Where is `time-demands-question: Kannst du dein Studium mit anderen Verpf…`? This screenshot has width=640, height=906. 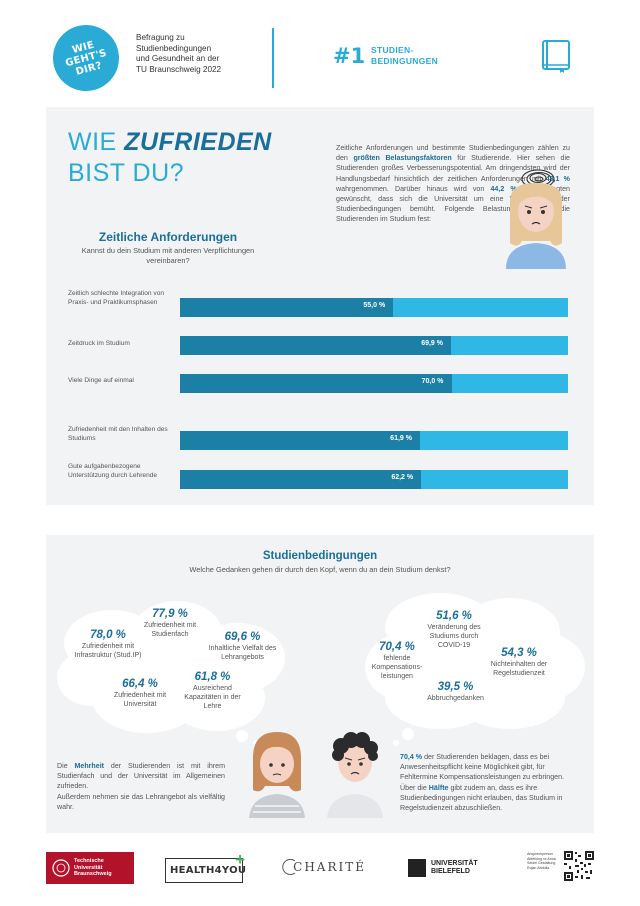
time-demands-question: Kannst du dein Studium mit anderen Verpf… is located at coordinates (168, 255).